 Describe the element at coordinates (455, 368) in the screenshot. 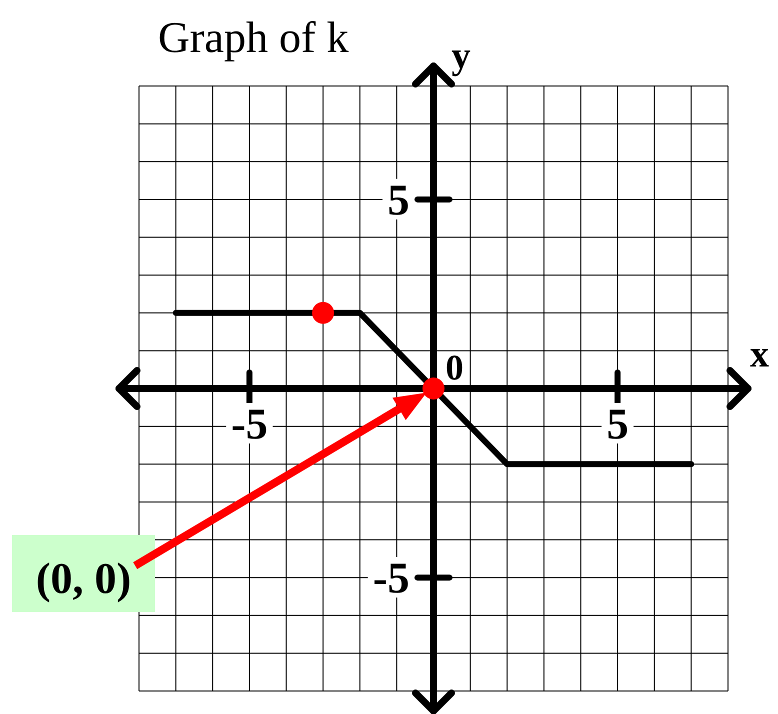

I see `annotation: 0` at that location.